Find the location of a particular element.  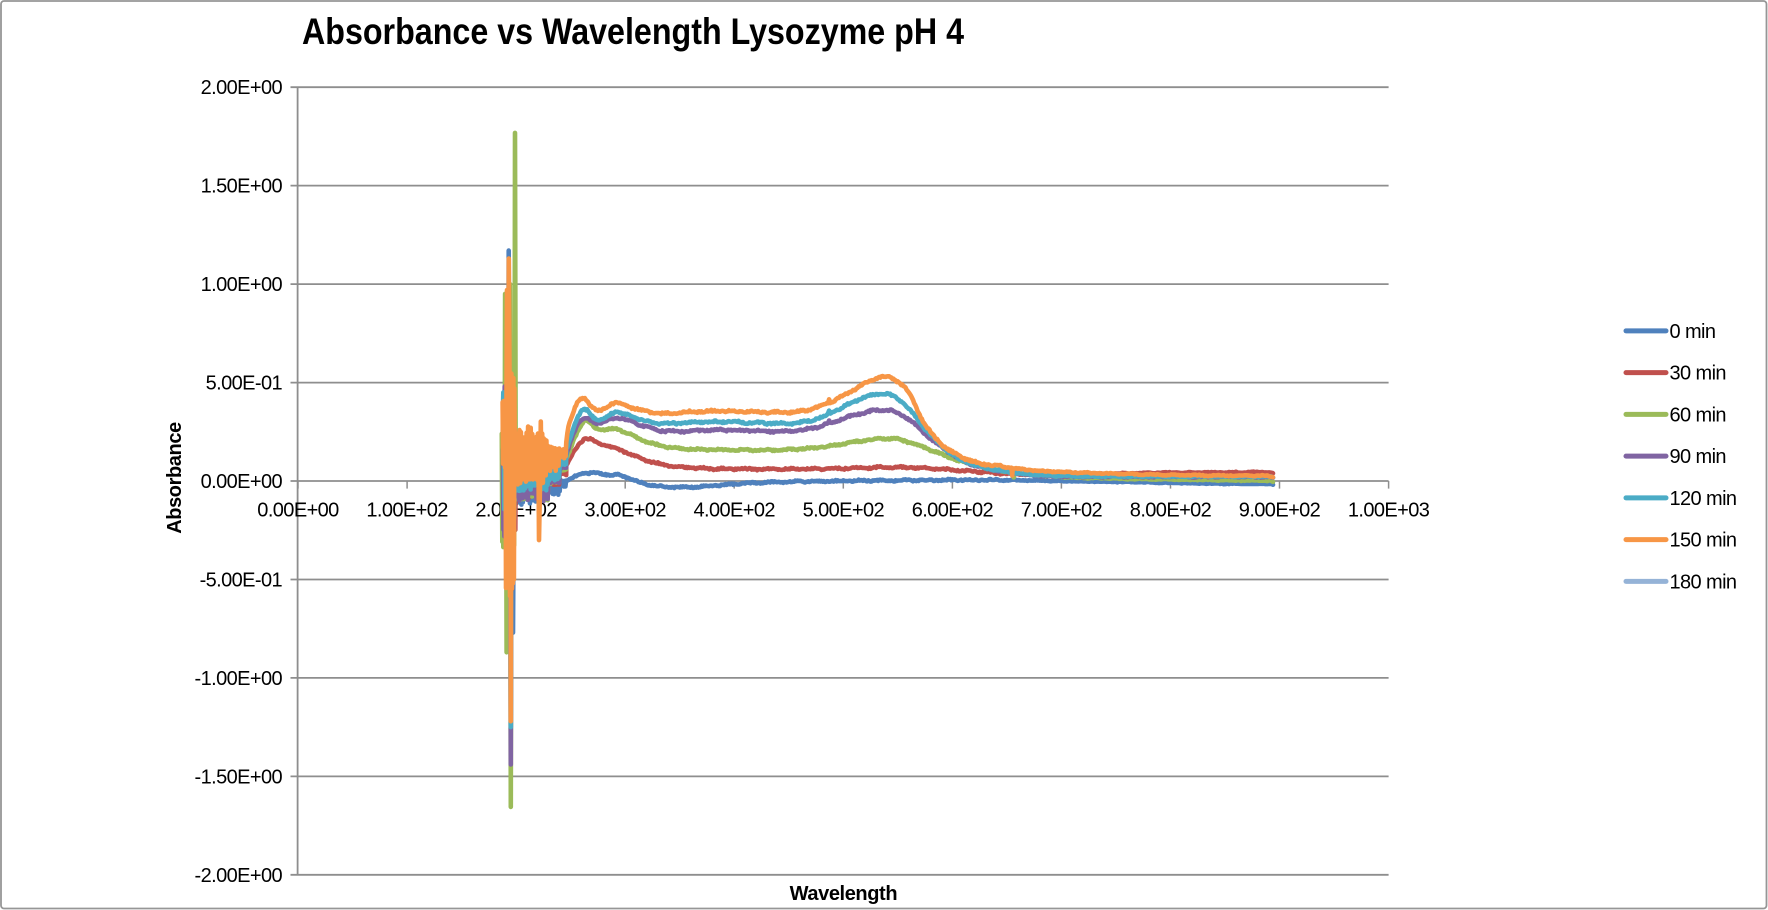

svg-text: 1.00E+00 is located at coordinates (242, 285).